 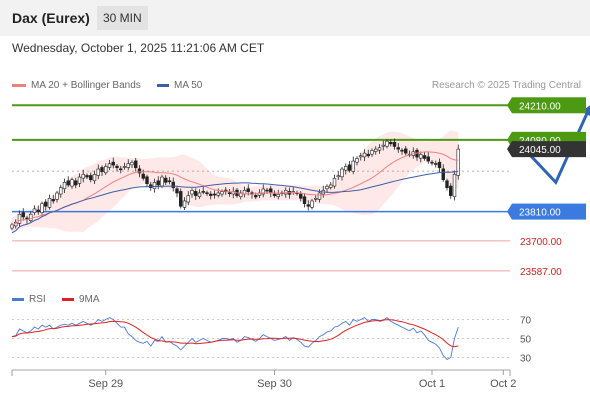 What do you see at coordinates (81, 299) in the screenshot?
I see `legend-9ma: 9MA` at bounding box center [81, 299].